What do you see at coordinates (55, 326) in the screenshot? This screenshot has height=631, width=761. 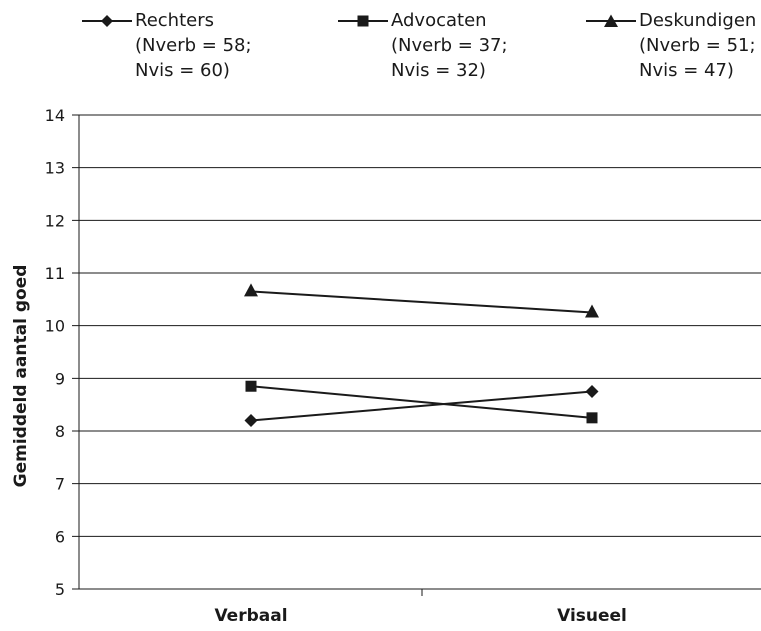 I see `y-tick-label-10: 10` at bounding box center [55, 326].